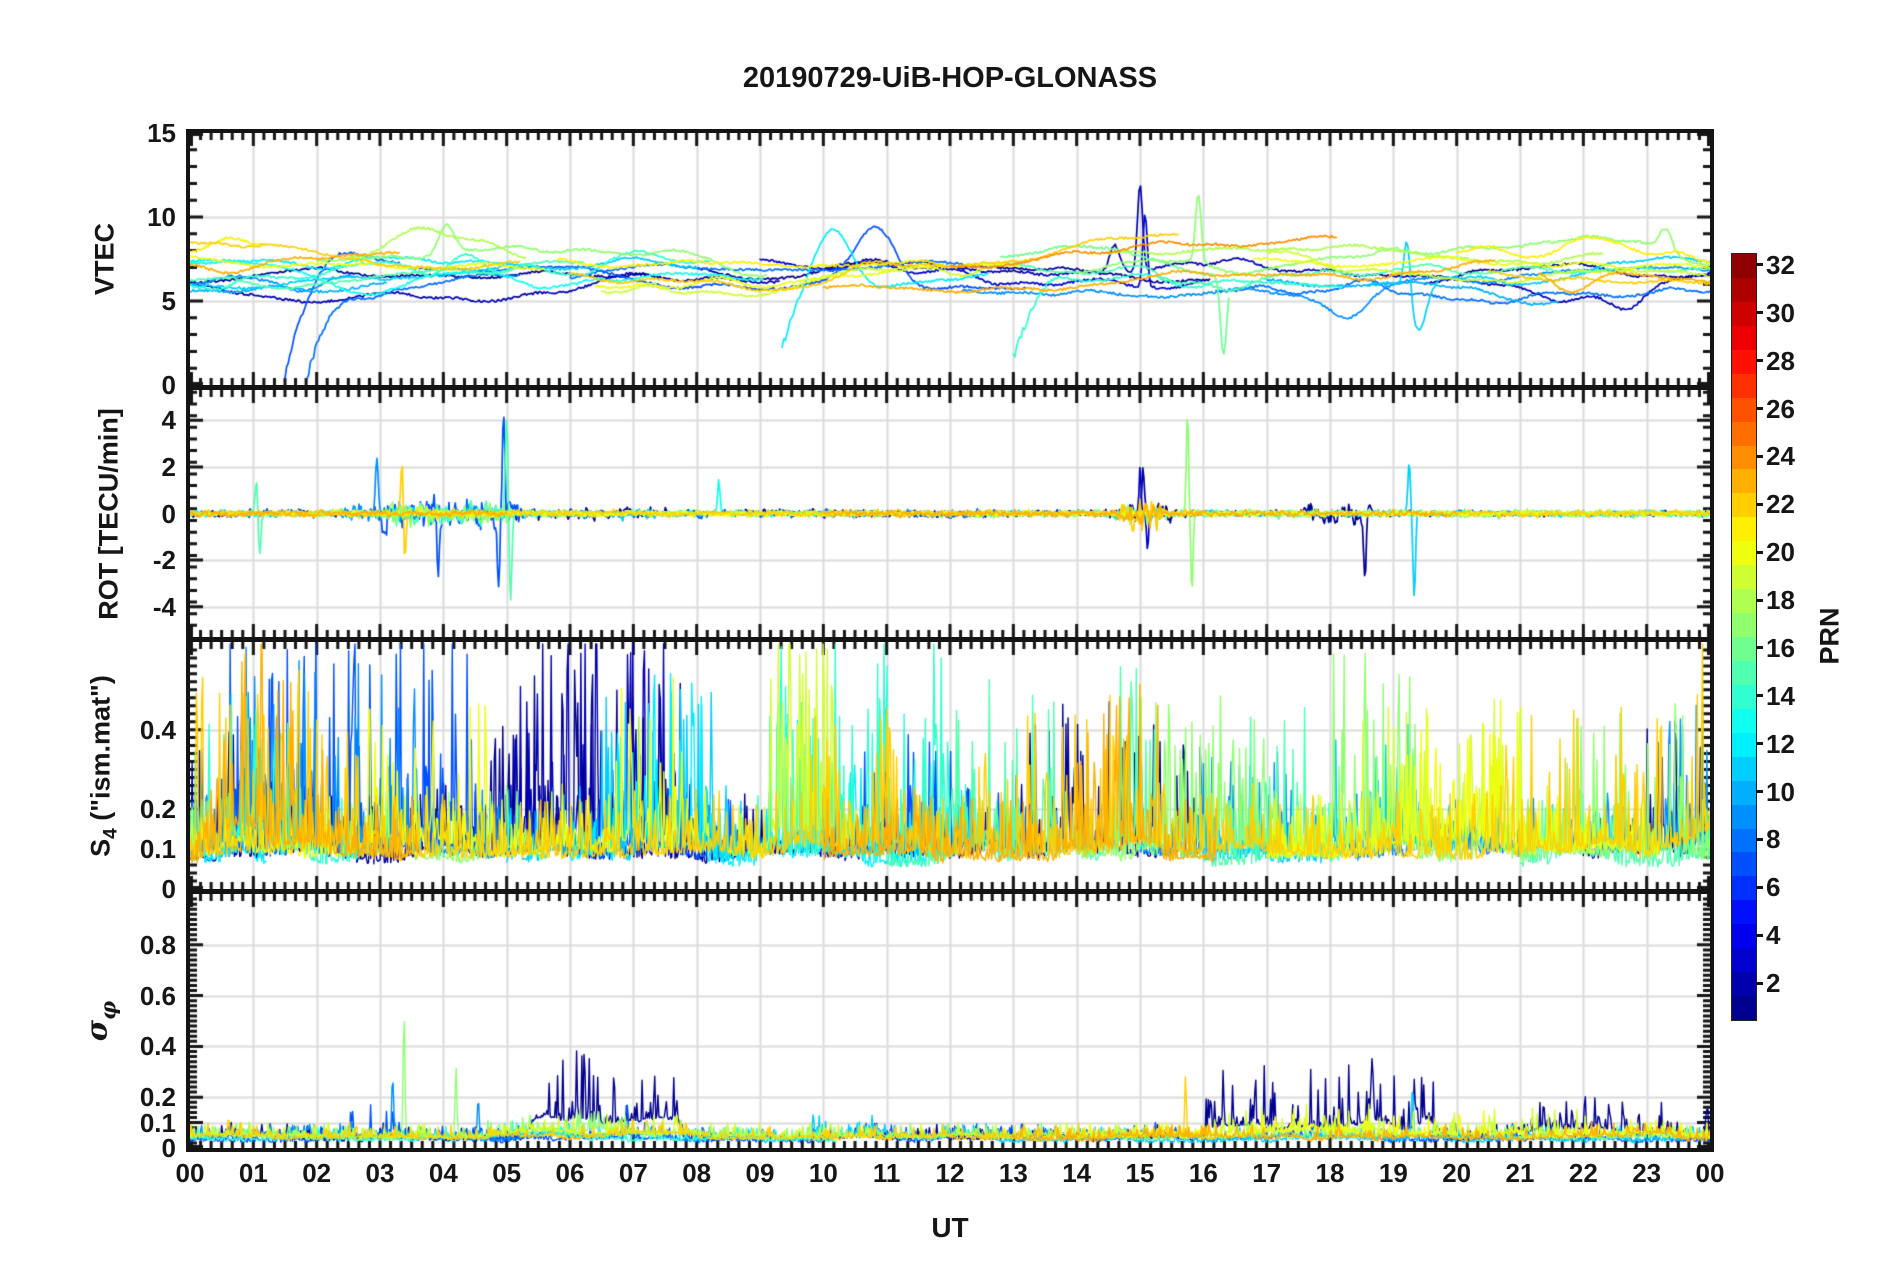  Describe the element at coordinates (1647, 1173) in the screenshot. I see `x-tick-label: 23` at that location.